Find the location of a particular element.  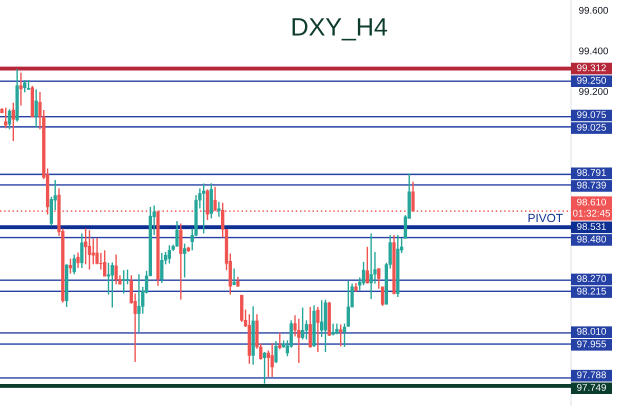

y-tick-label: 99.600 is located at coordinates (593, 10).